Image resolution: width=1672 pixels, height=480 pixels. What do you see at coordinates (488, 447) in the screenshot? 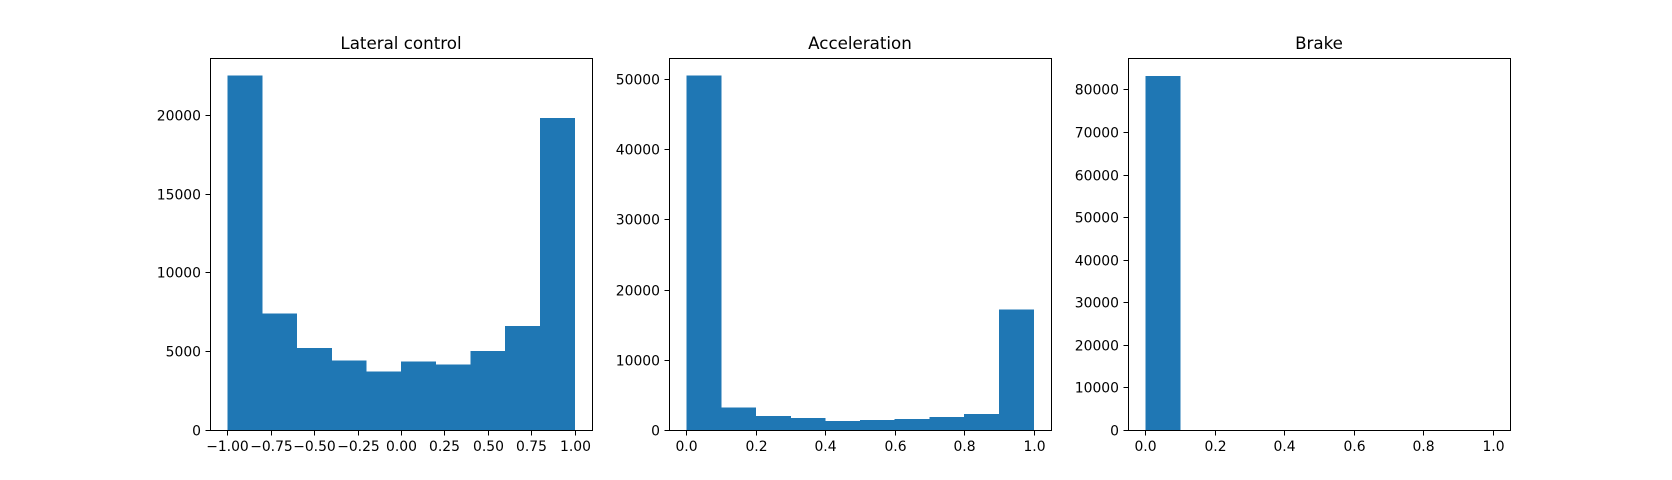
I see `x-tick-label: 0.50` at bounding box center [488, 447].